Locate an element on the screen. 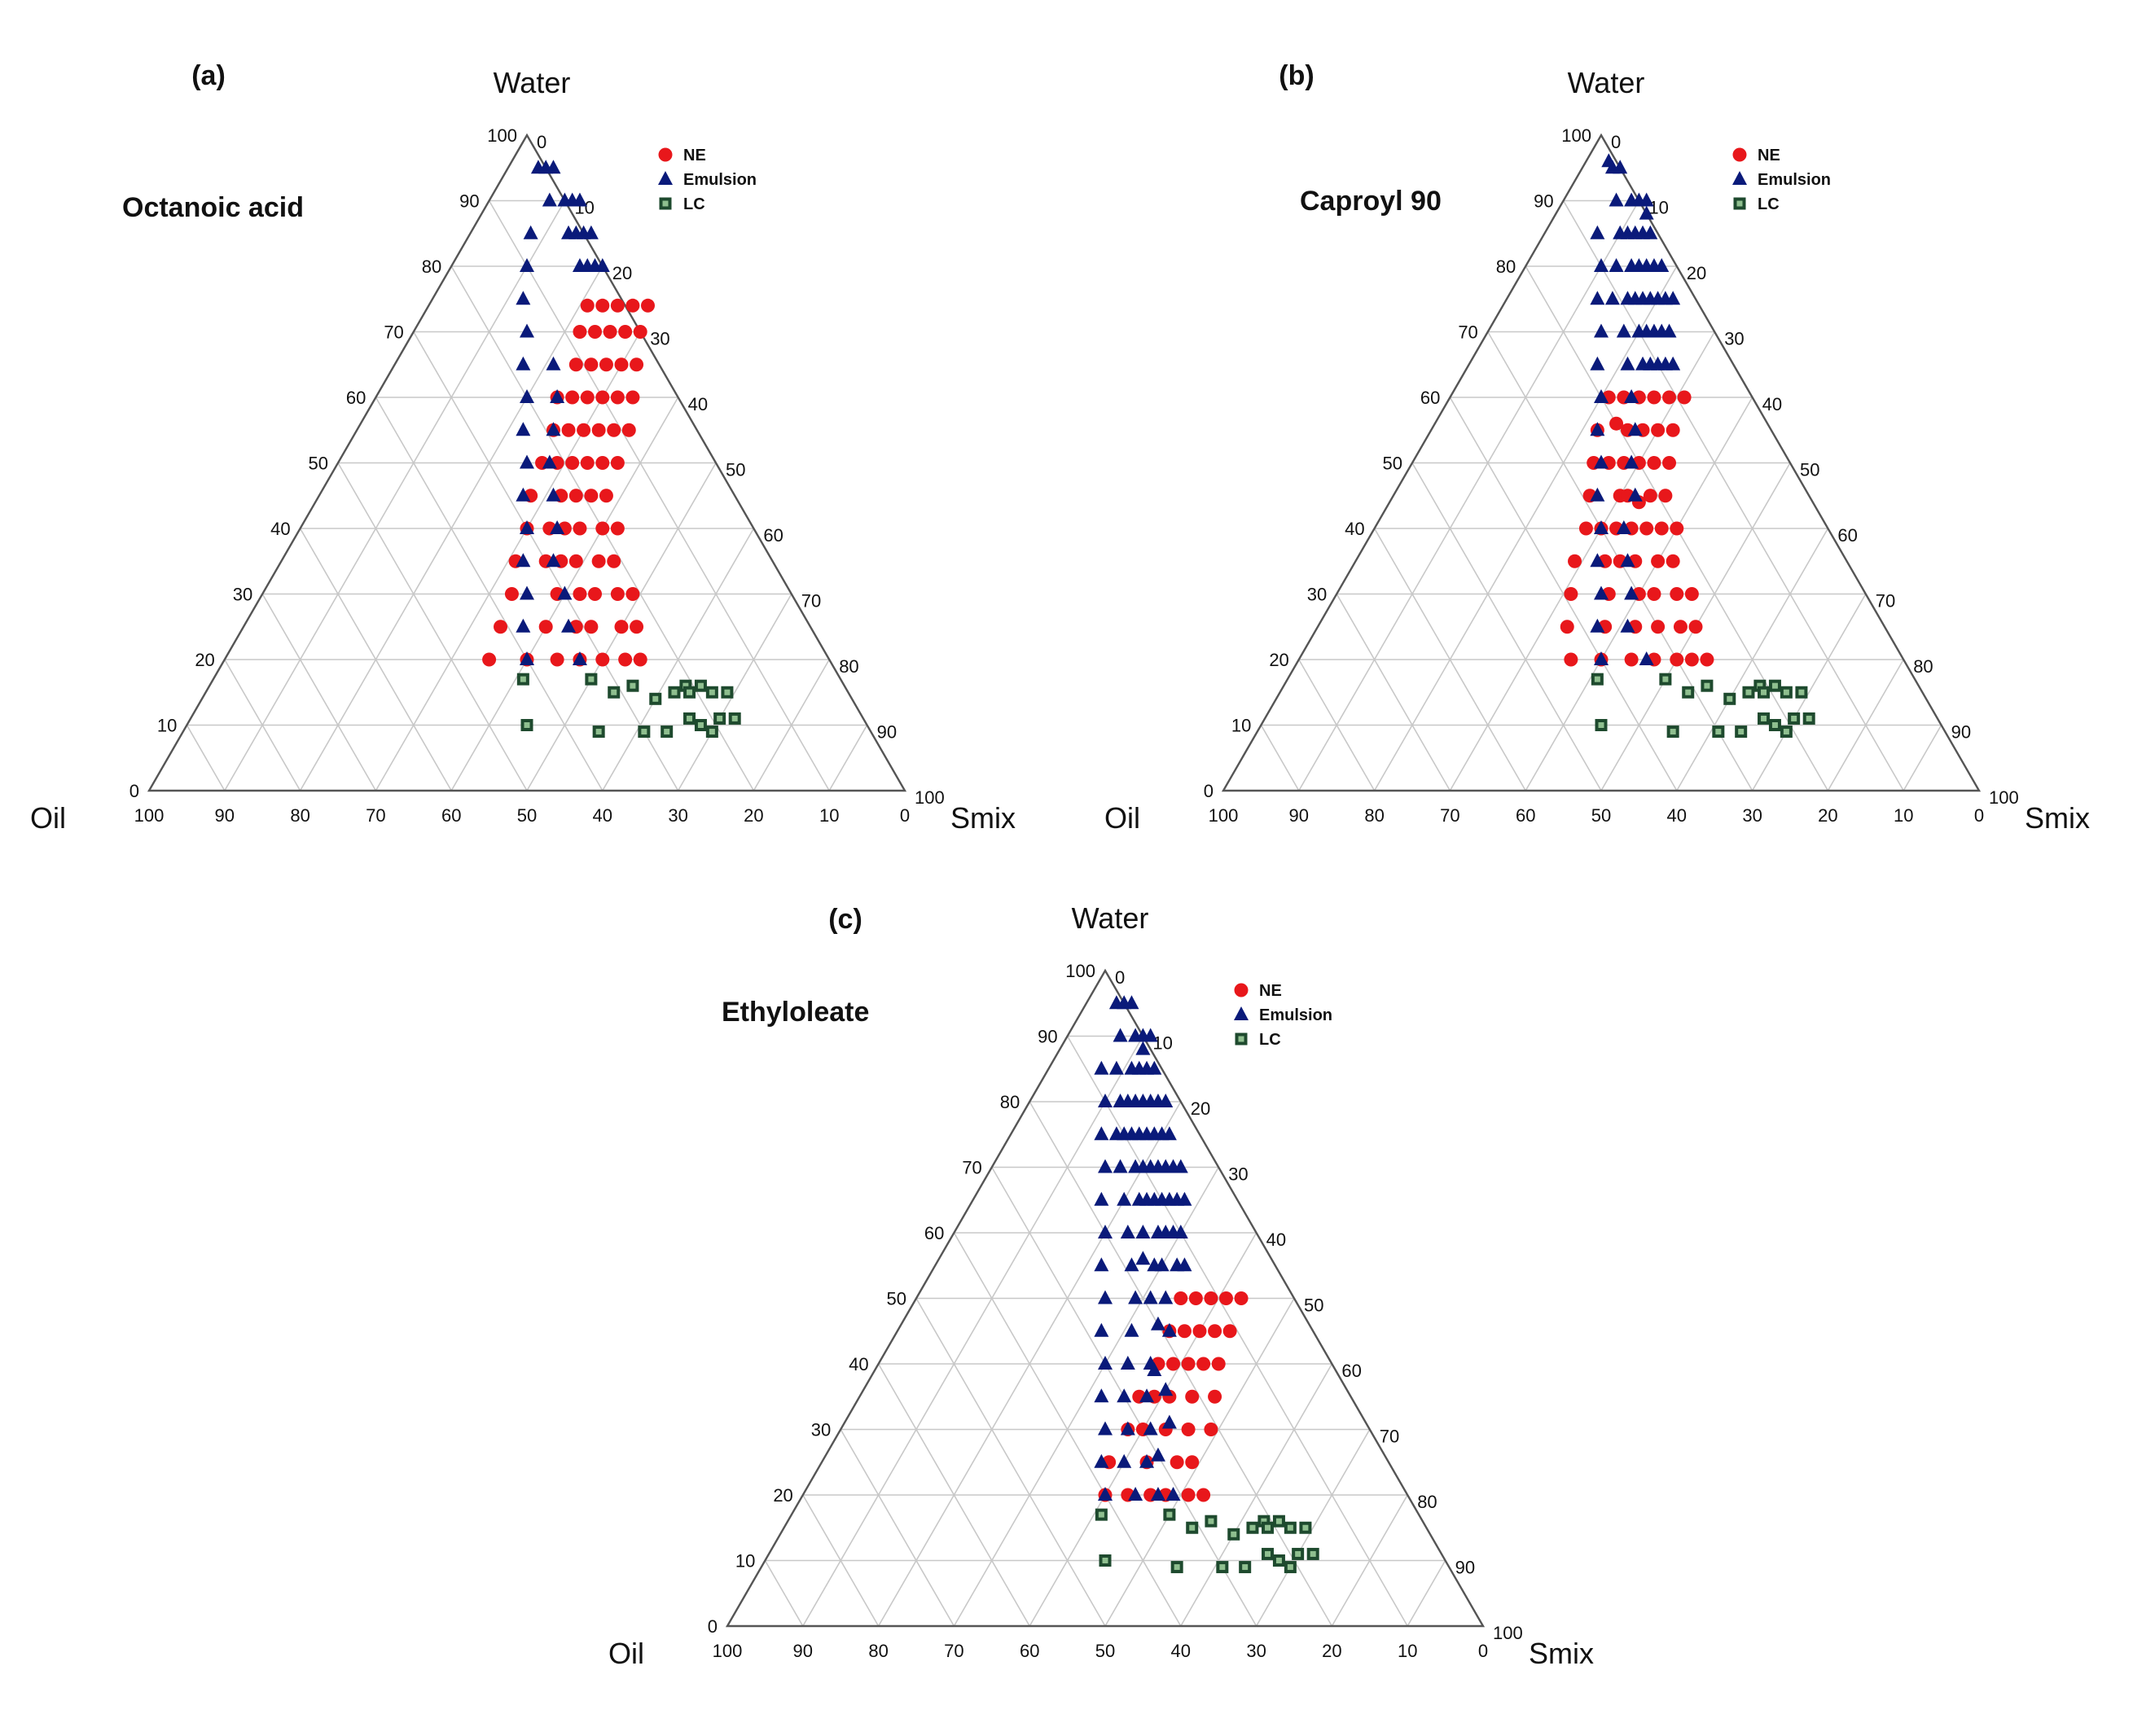  tick-label-left: 30 is located at coordinates (821, 1430).